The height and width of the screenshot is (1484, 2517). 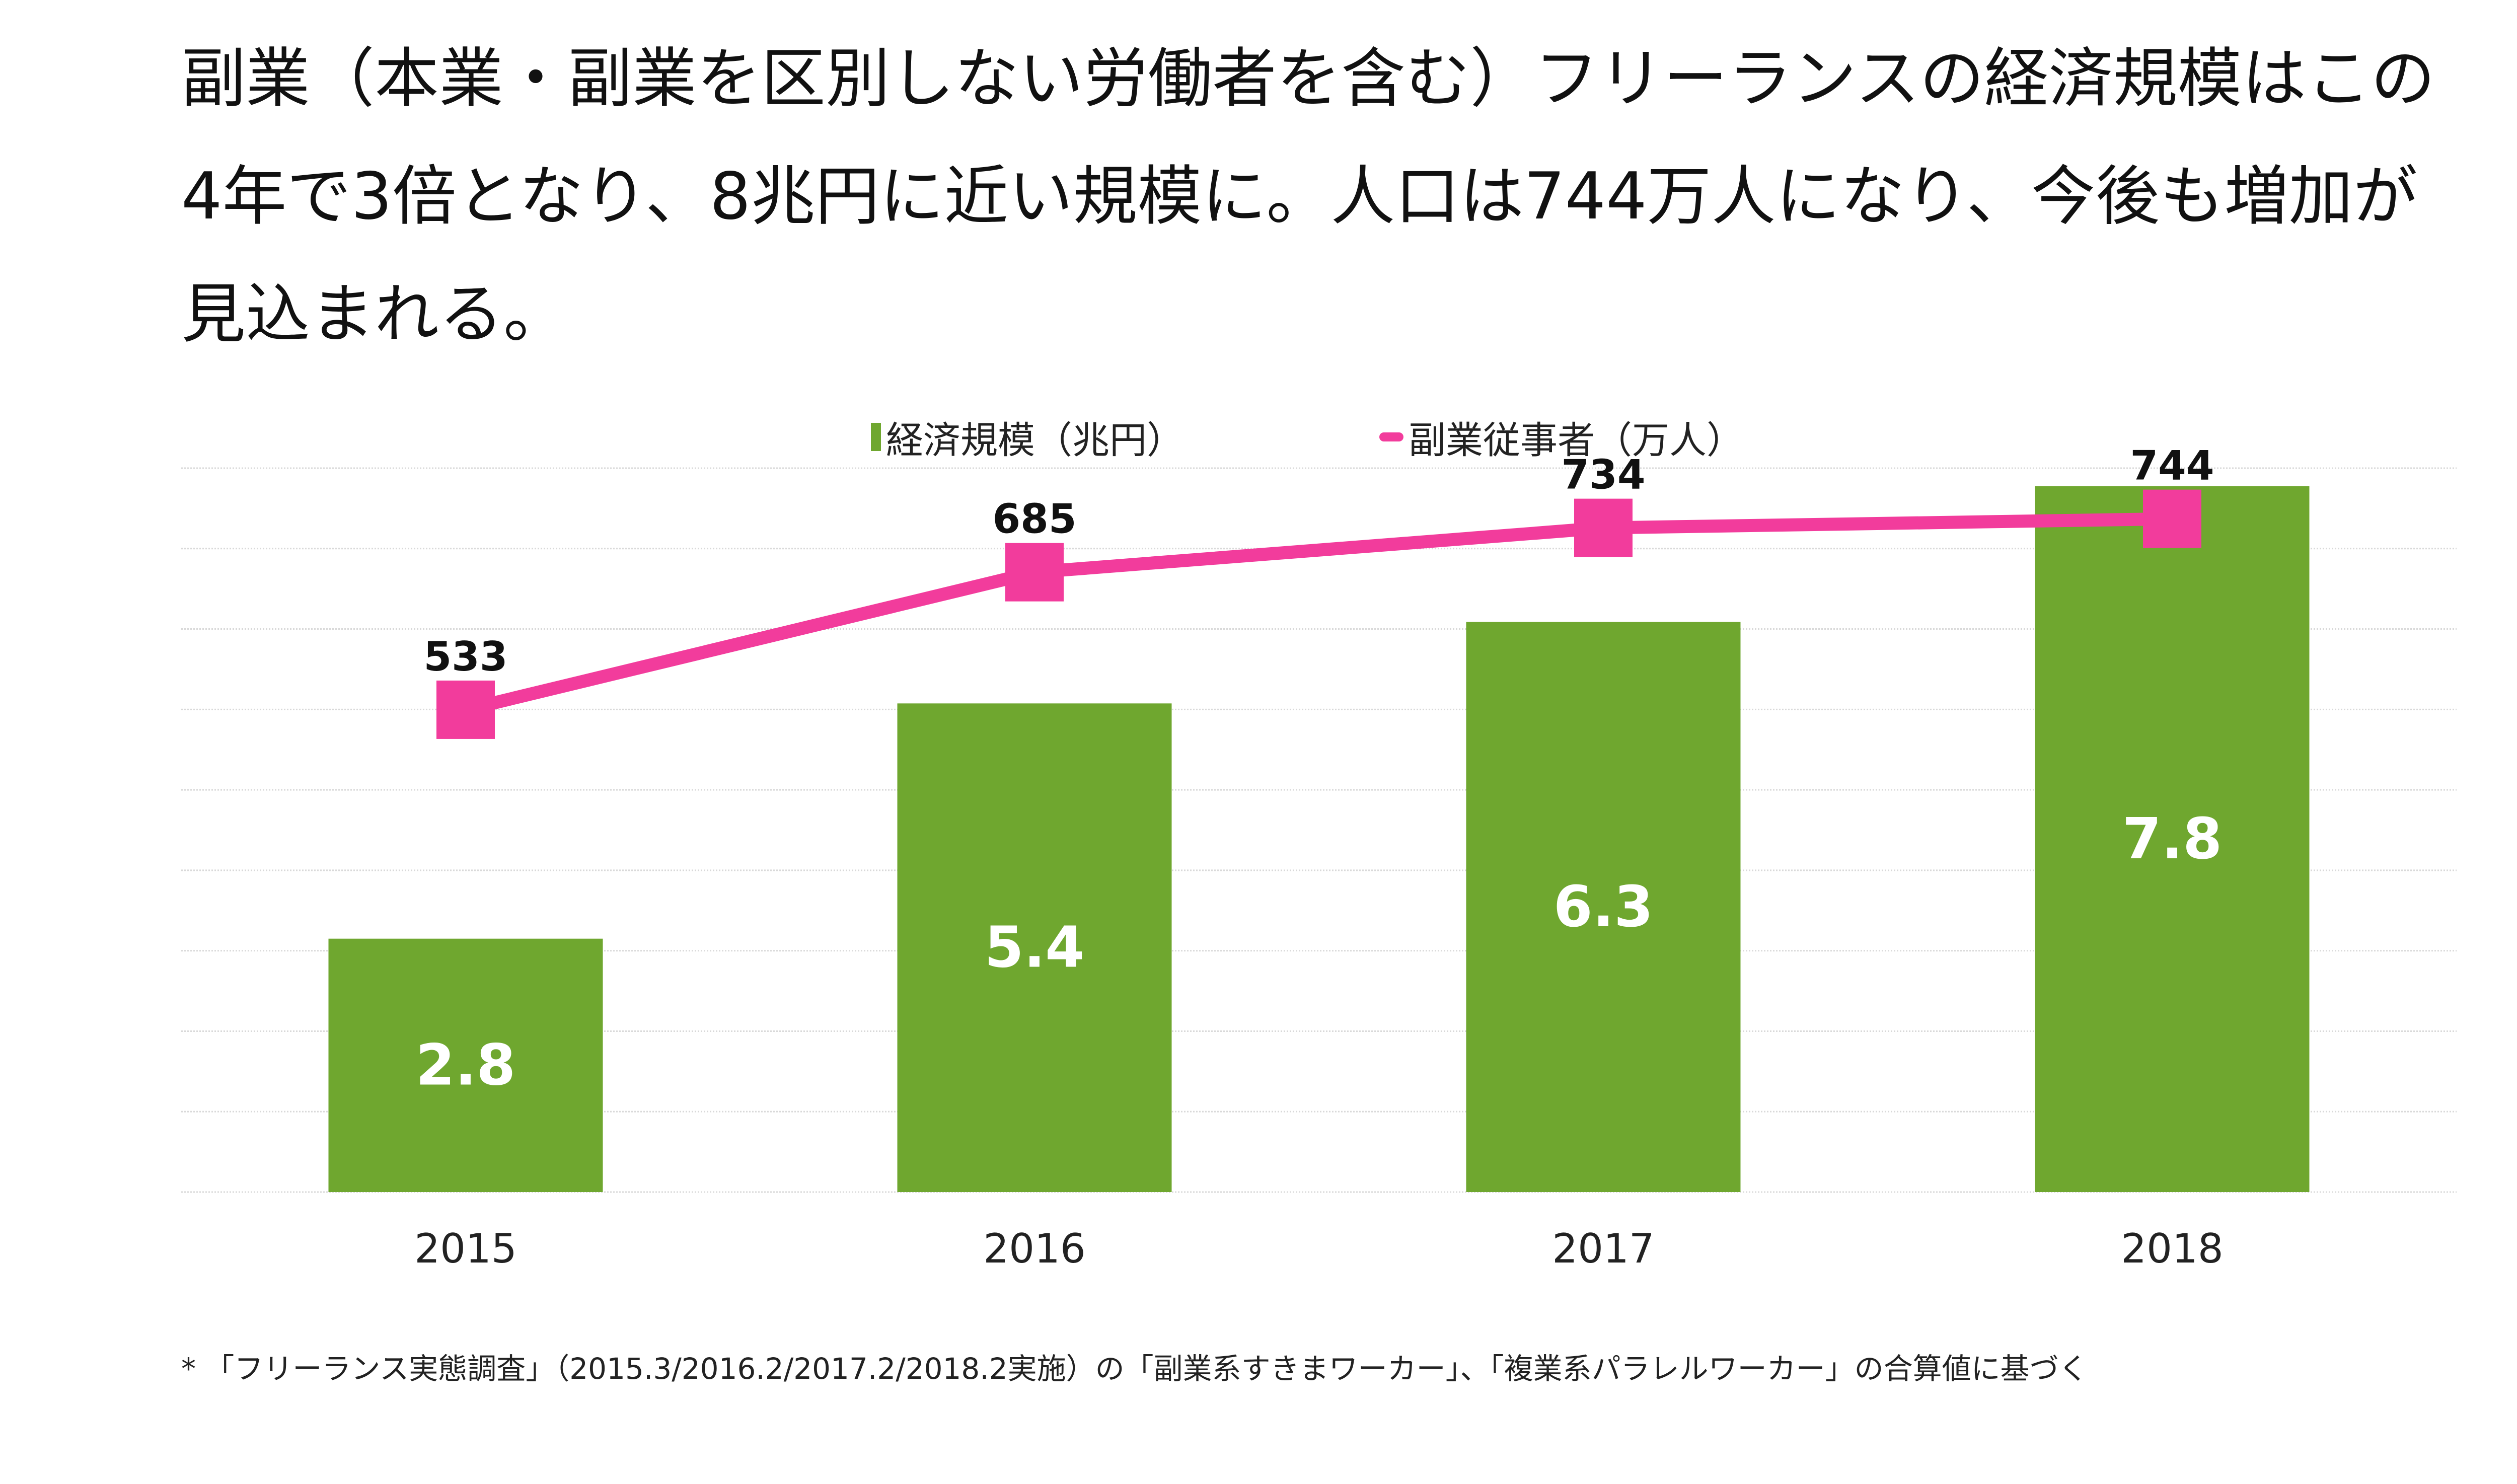 I want to click on bar-2018, so click(x=2172, y=840).